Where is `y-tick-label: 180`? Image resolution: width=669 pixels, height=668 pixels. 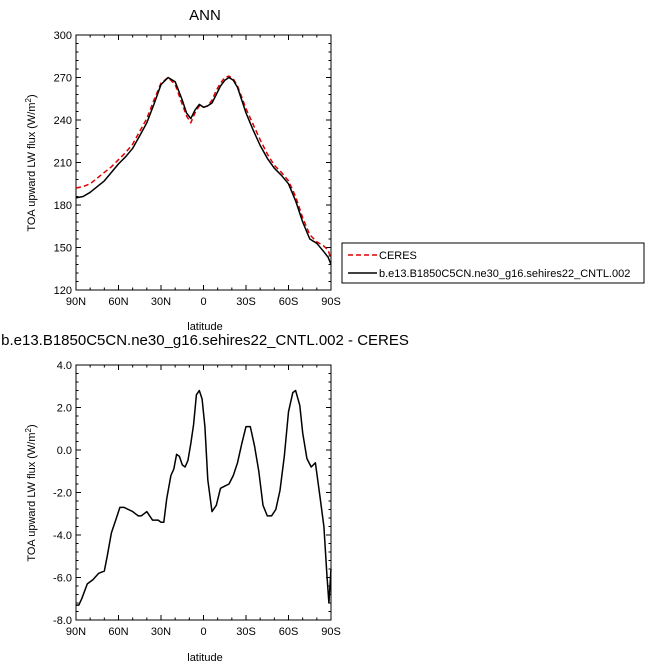 y-tick-label: 180 is located at coordinates (63, 206).